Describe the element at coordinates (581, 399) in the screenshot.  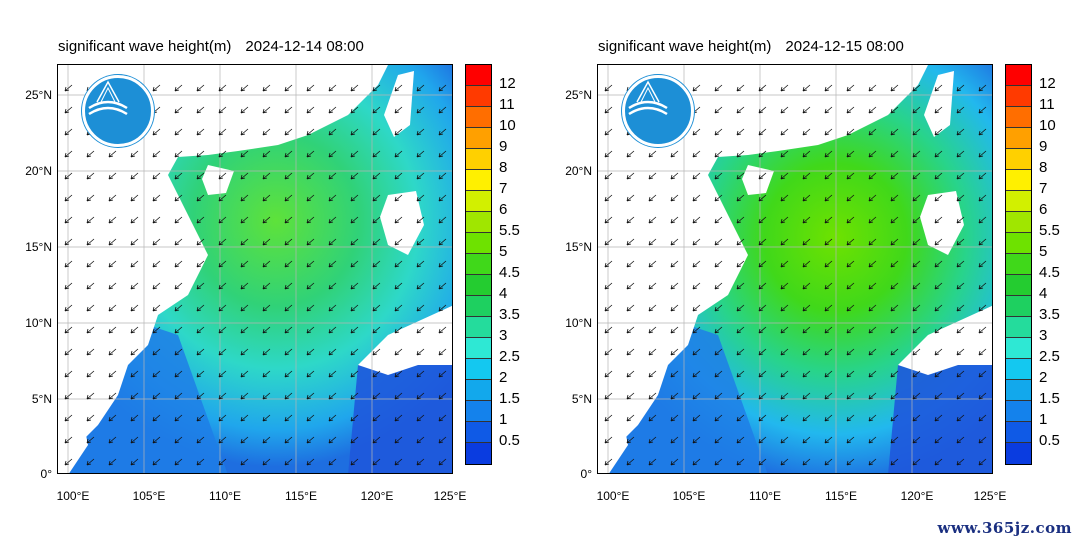
I see `y-tick-label: 5°N` at that location.